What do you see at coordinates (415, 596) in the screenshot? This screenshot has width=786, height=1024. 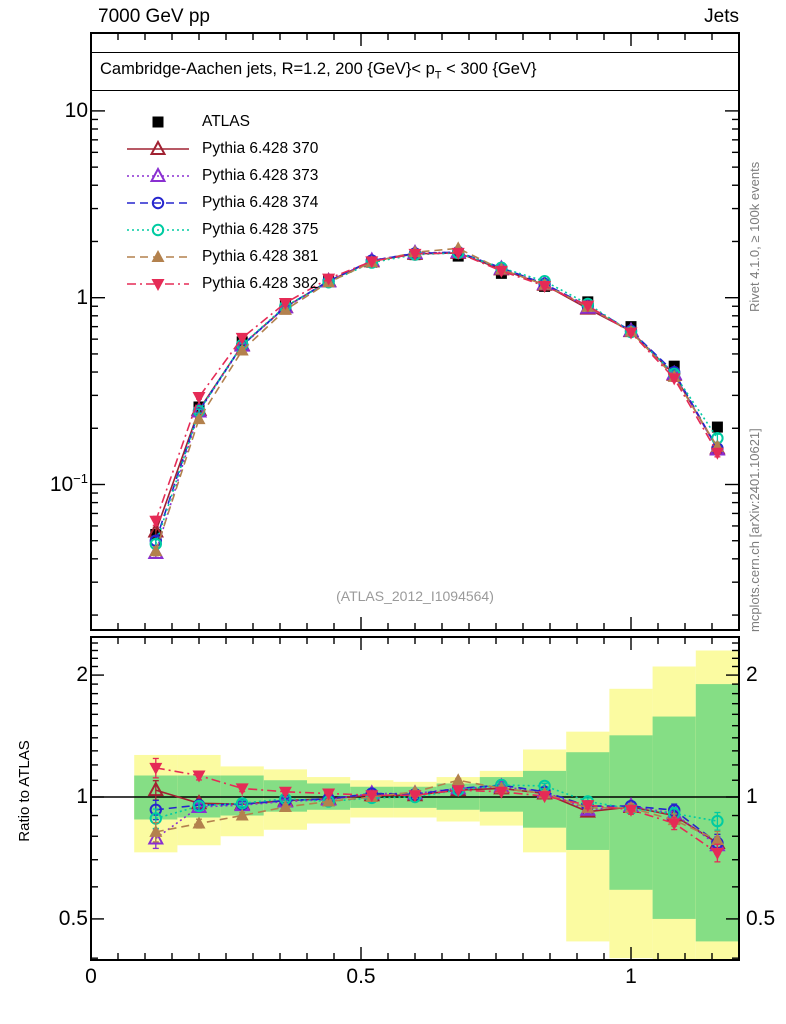 I see `analysis-id-watermark: (ATLAS_2012_I1094564)` at bounding box center [415, 596].